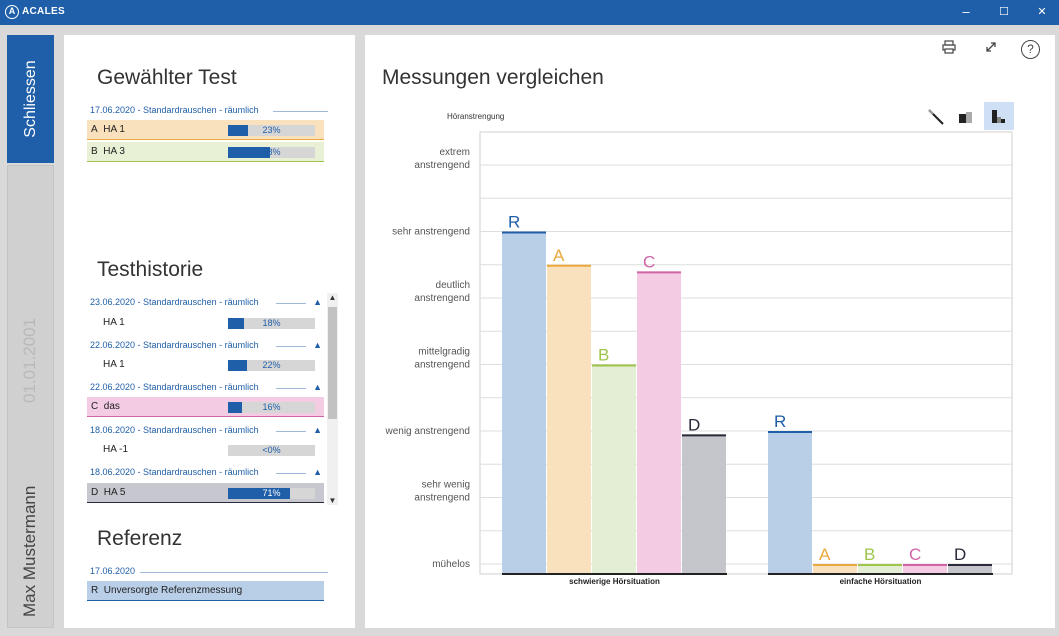 This screenshot has width=1059, height=636. Describe the element at coordinates (1042, 12) in the screenshot. I see `close-button: ✕` at that location.